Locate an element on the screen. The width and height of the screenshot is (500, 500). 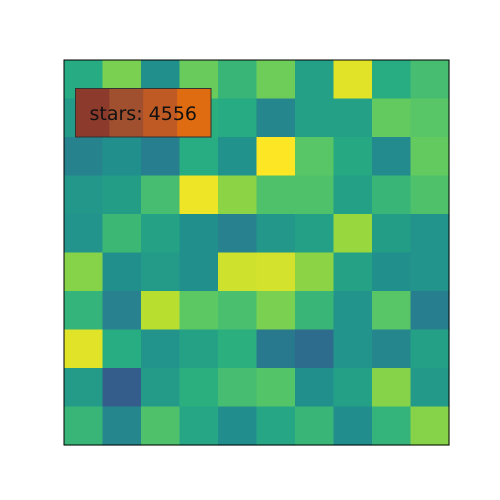
tooltip: stars: 4556 is located at coordinates (143, 113).